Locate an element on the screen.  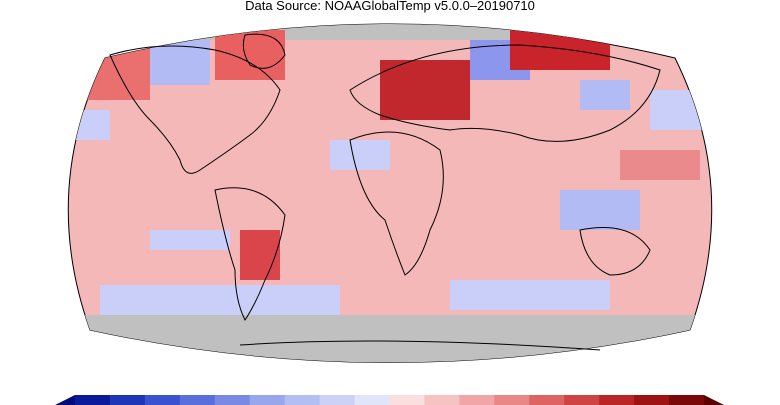
south-america-outline is located at coordinates (250, 254).